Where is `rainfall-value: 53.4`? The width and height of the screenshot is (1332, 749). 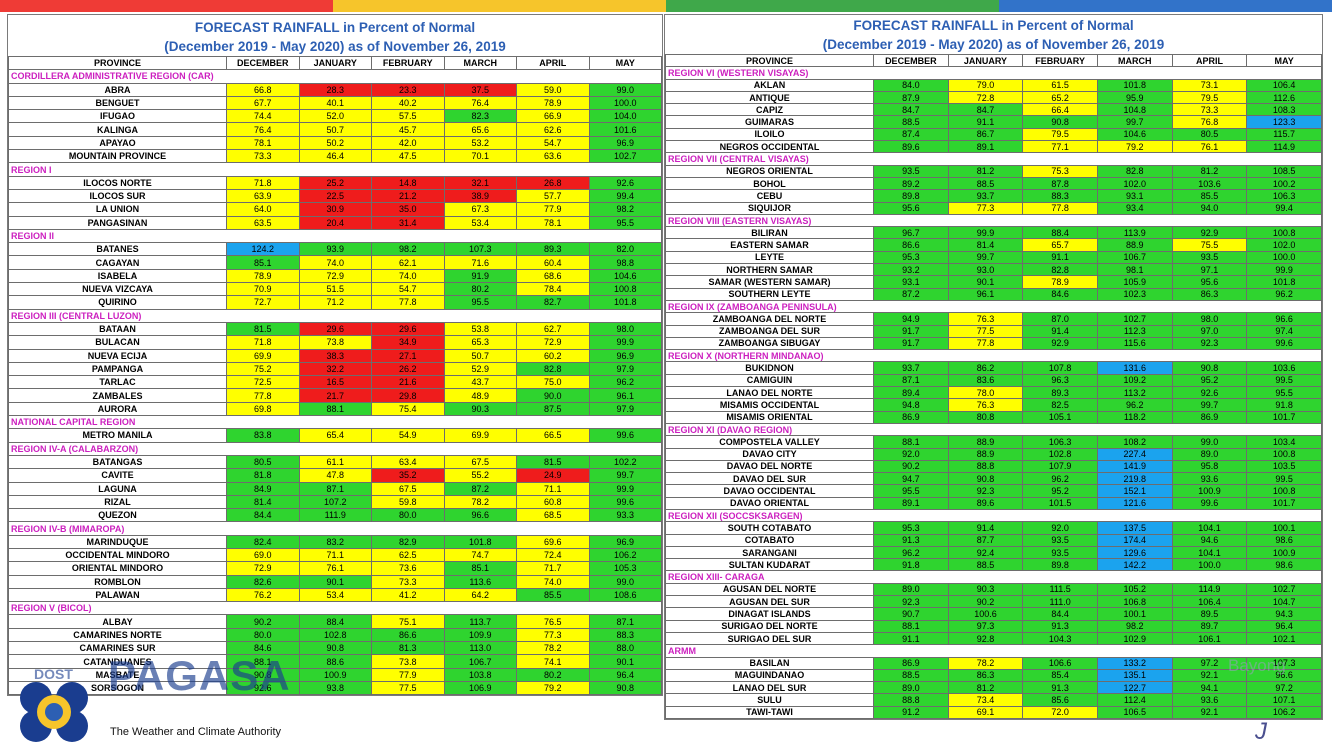 rainfall-value: 53.4 is located at coordinates (335, 595).